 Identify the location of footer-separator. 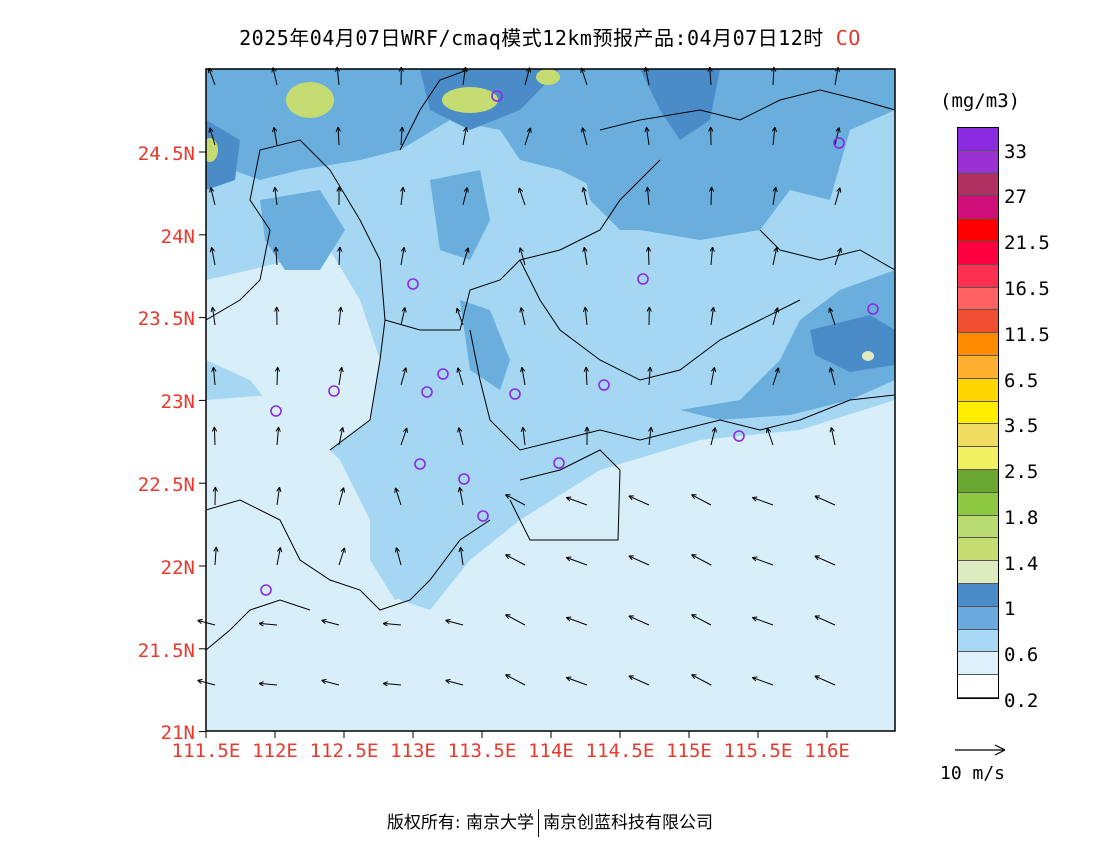
(539, 823).